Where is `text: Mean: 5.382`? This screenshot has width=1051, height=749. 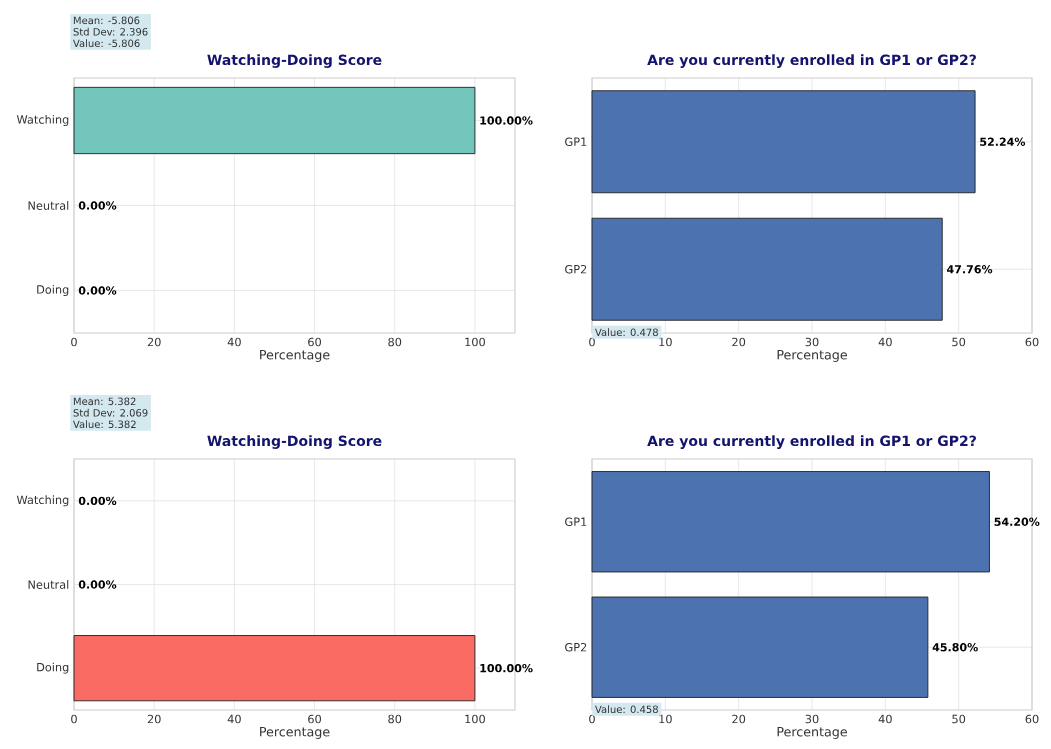 text: Mean: 5.382 is located at coordinates (104, 401).